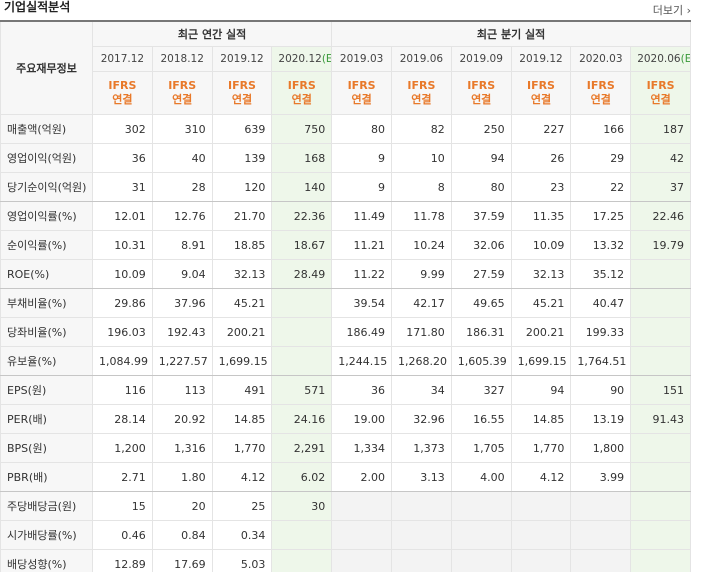 This screenshot has width=701, height=572. I want to click on data-row: 영업이익(억원) 36 40 139 168 9 10 94 26 29 42, so click(345, 158).